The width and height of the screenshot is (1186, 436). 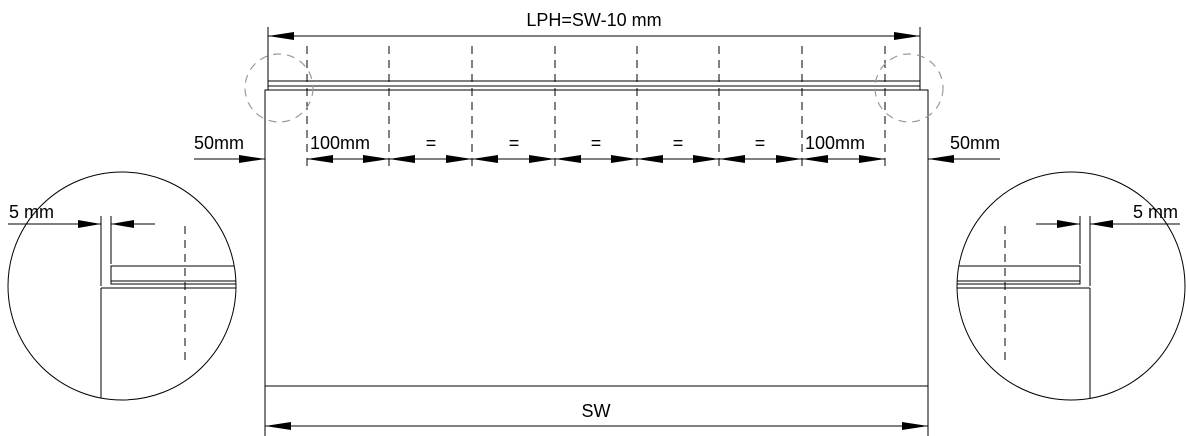 I want to click on bottom-overall-dimension: SW, so click(x=596, y=411).